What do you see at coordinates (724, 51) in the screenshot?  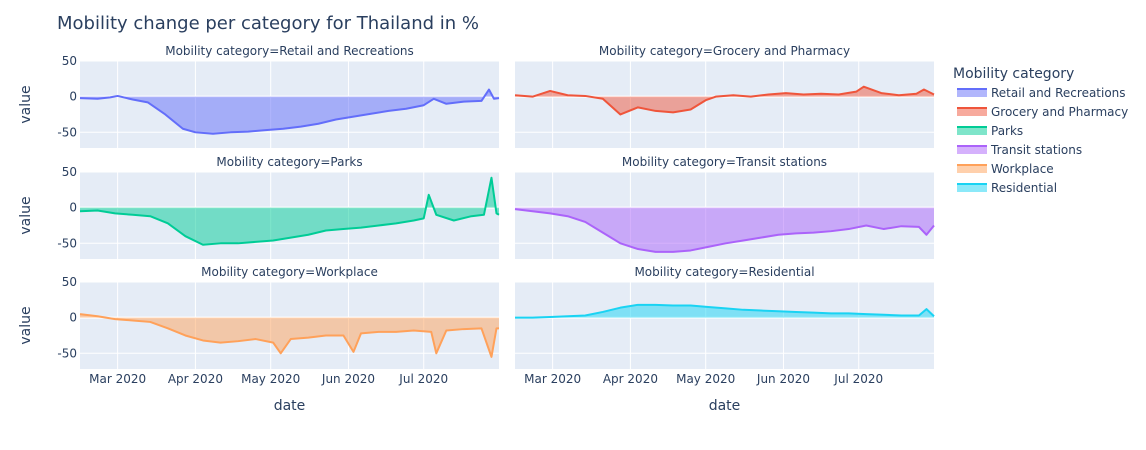 I see `subplot-title: Mobility category=Grocery and Pharmacy` at bounding box center [724, 51].